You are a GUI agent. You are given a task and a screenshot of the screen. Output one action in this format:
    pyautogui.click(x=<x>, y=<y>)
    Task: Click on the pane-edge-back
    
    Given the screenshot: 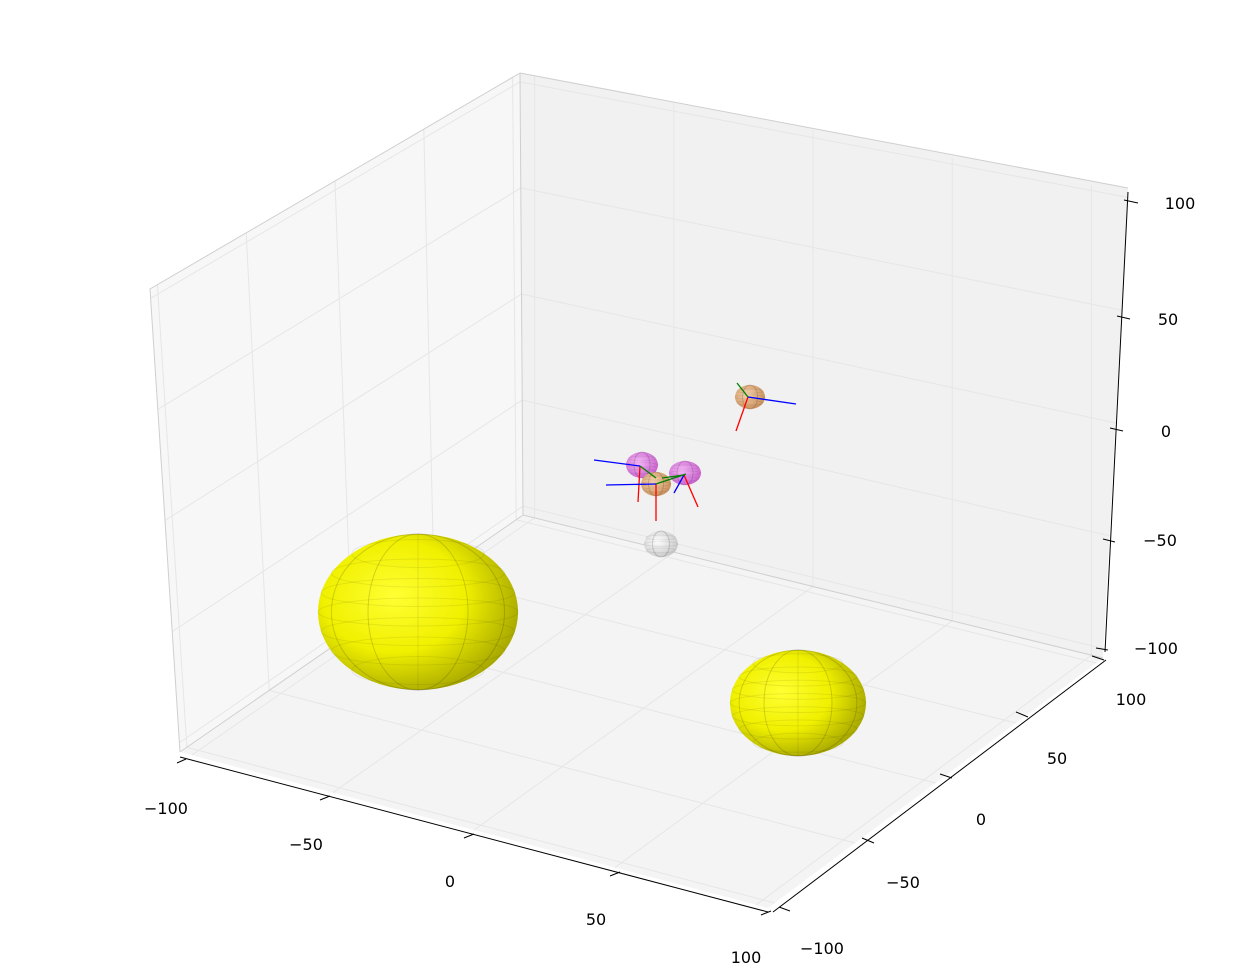 What is the action you would take?
    pyautogui.click(x=824, y=130)
    